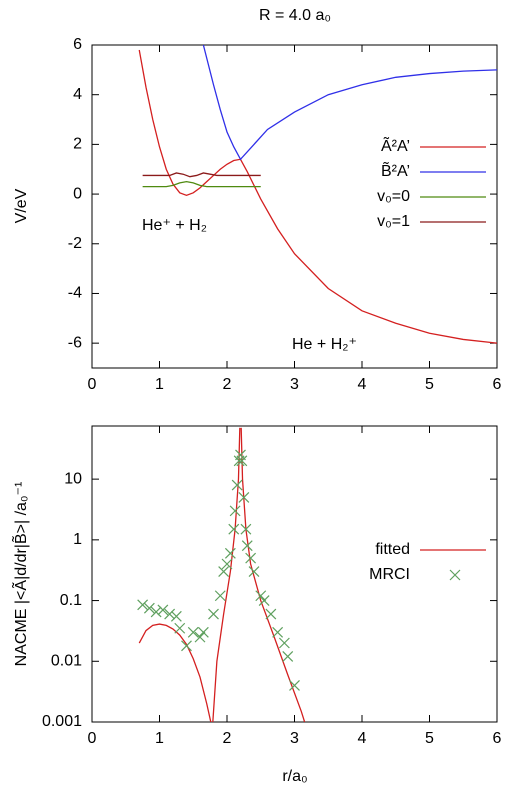  I want to click on y-tick-label: -6, so click(75, 342).